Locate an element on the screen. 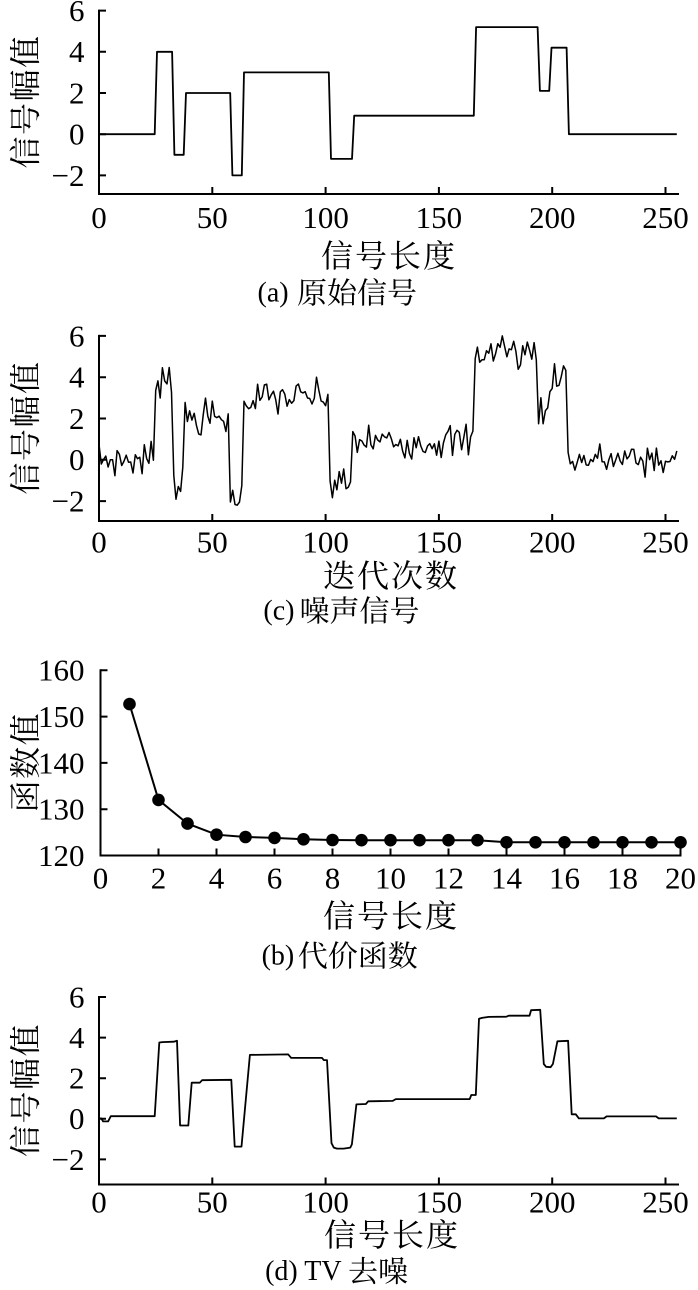  svg-text: 8 is located at coordinates (333, 878).